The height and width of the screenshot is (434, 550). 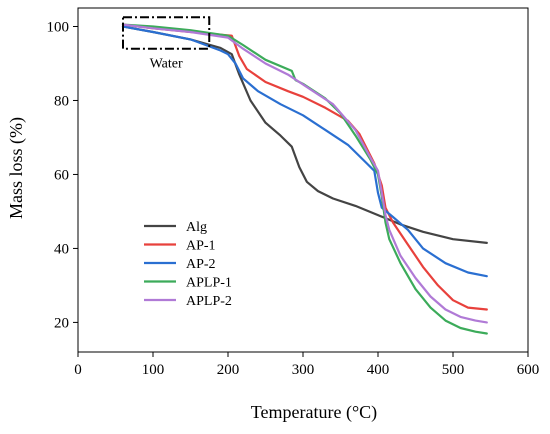 I want to click on x-tick-label: 200, so click(x=228, y=370).